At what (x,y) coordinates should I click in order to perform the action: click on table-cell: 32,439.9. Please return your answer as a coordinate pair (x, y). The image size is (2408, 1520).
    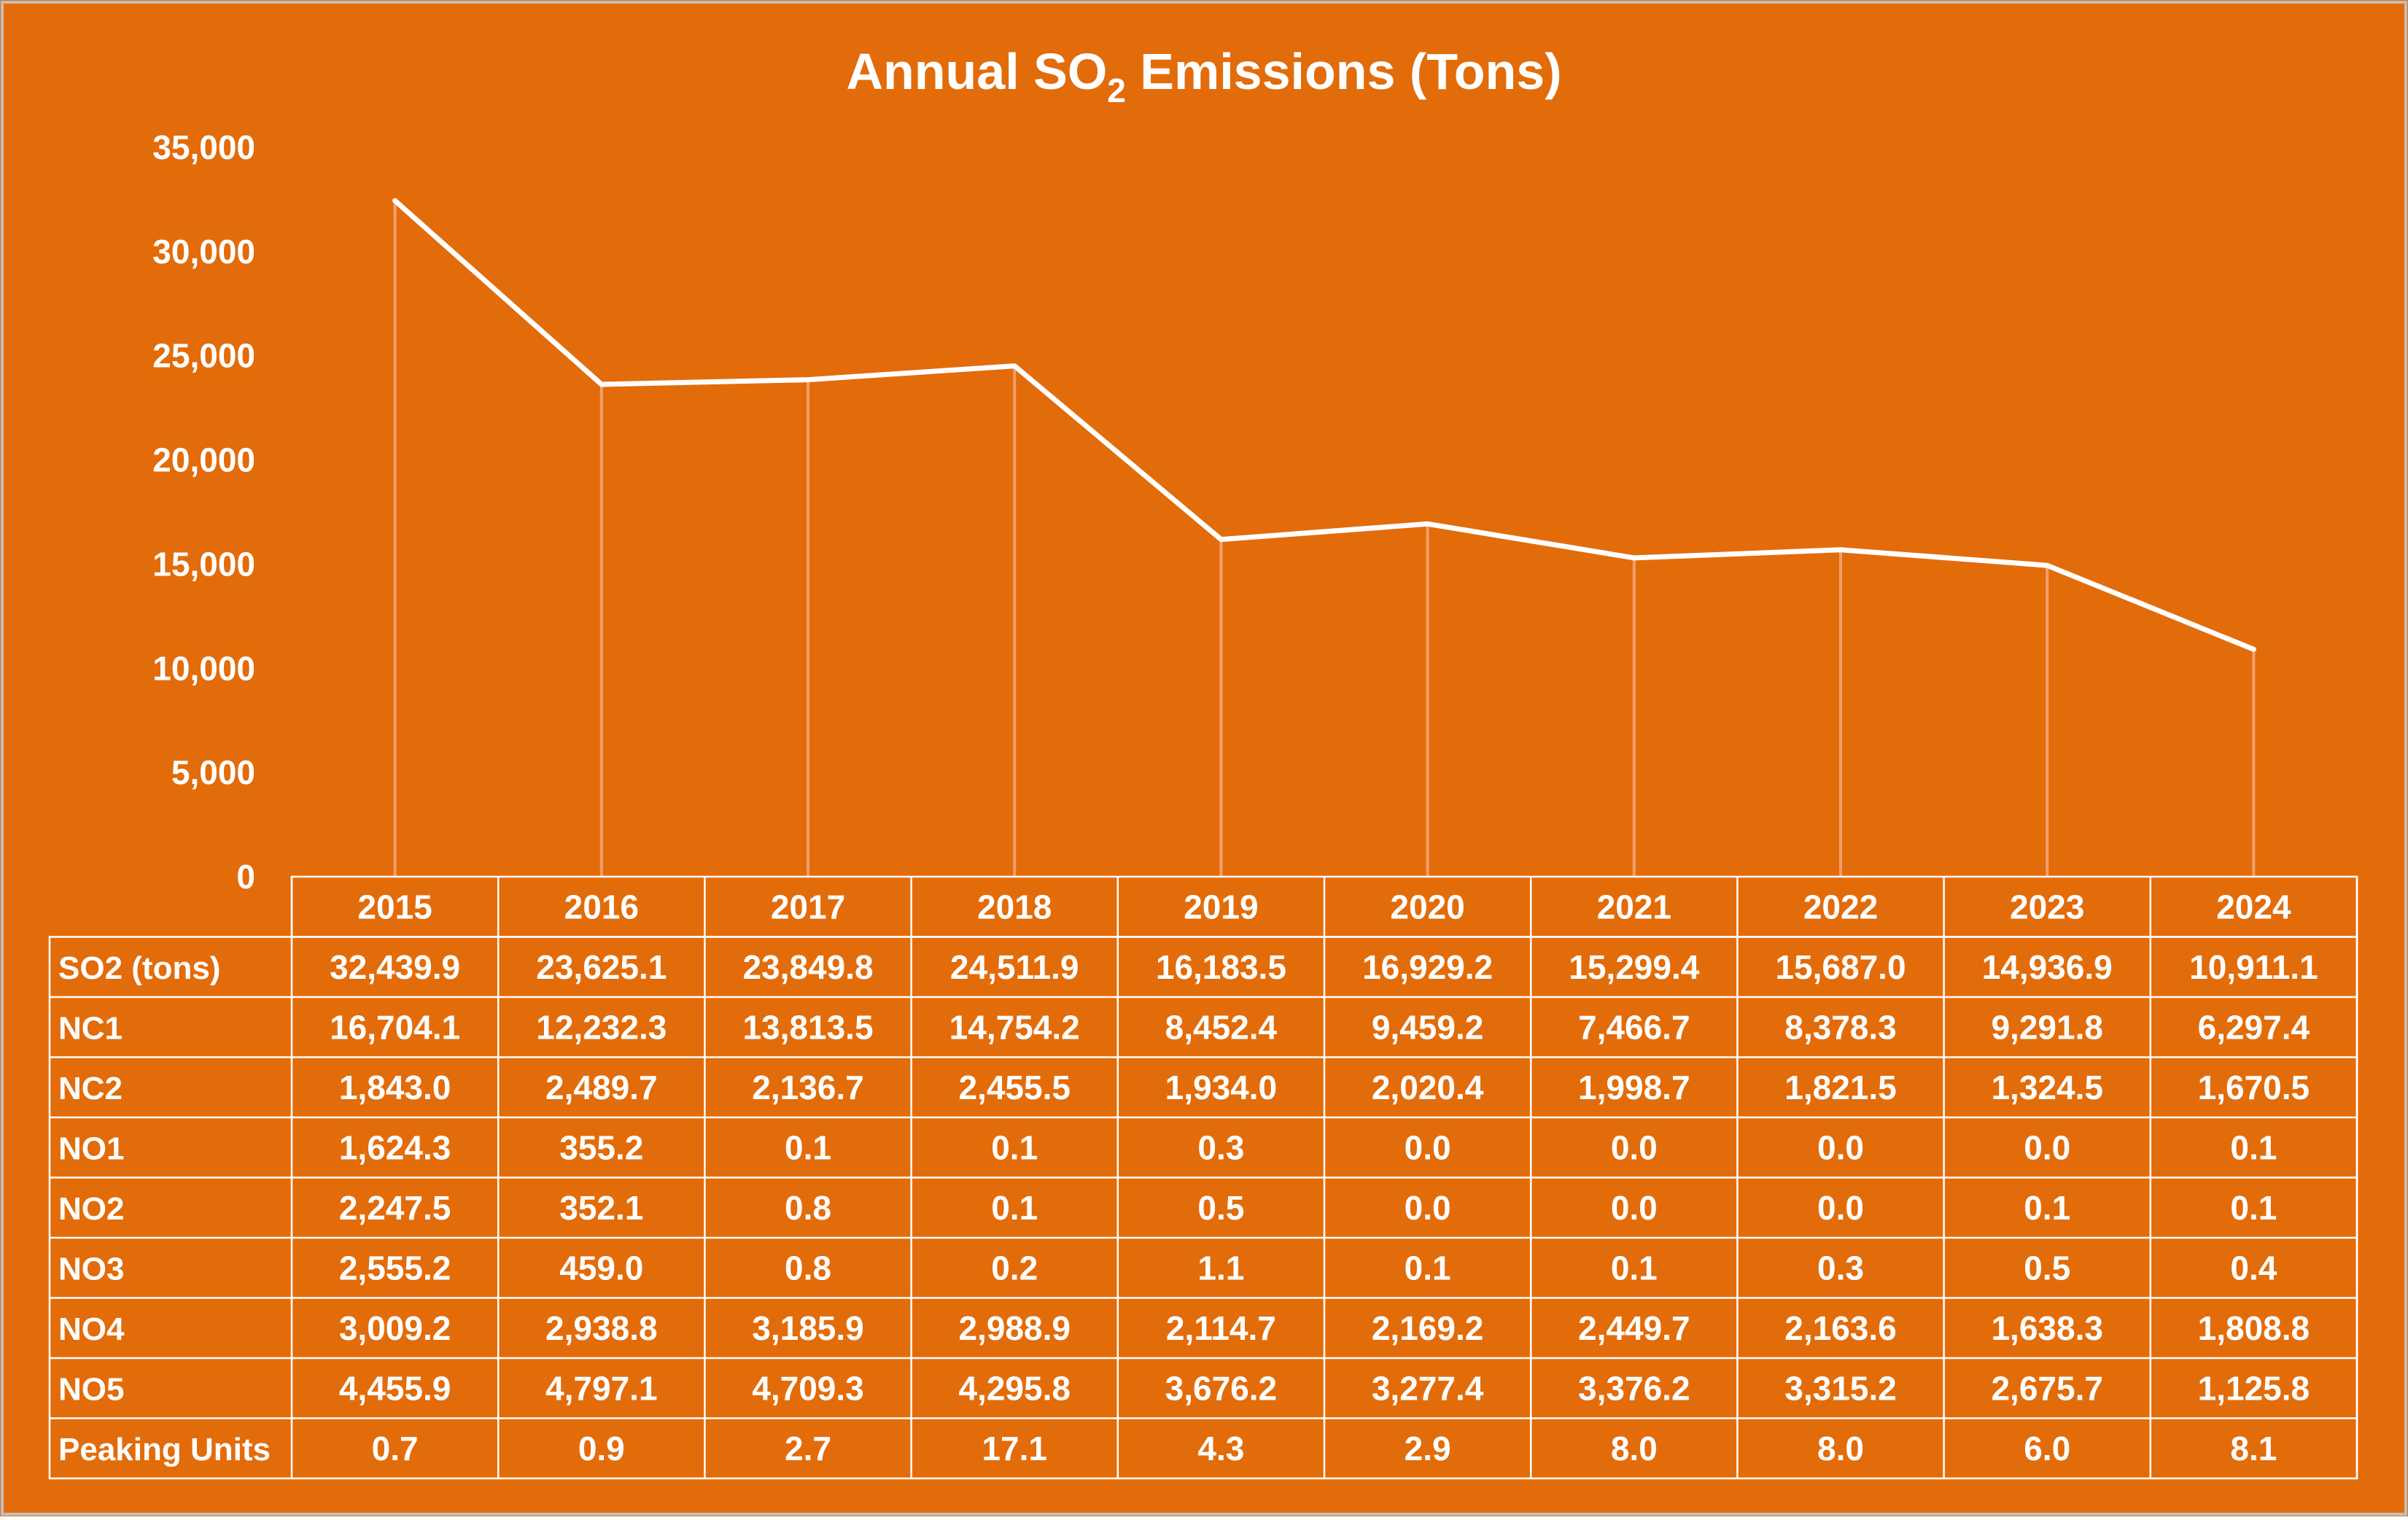
    Looking at the image, I should click on (395, 967).